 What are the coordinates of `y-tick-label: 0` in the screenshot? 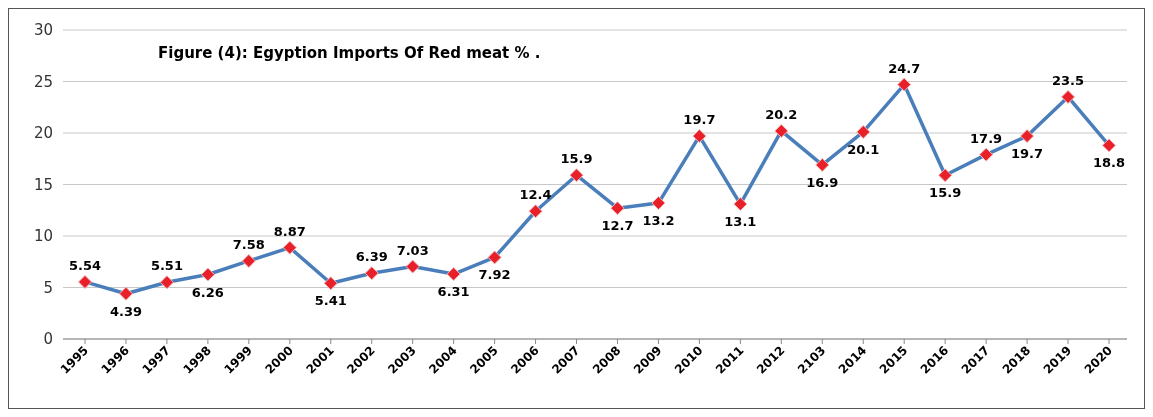 It's located at (48, 339).